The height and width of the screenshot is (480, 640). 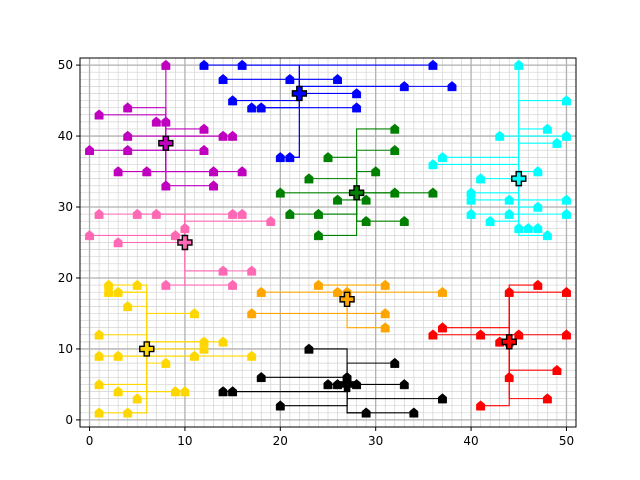 I want to click on x-tick-label: 20, so click(x=280, y=441).